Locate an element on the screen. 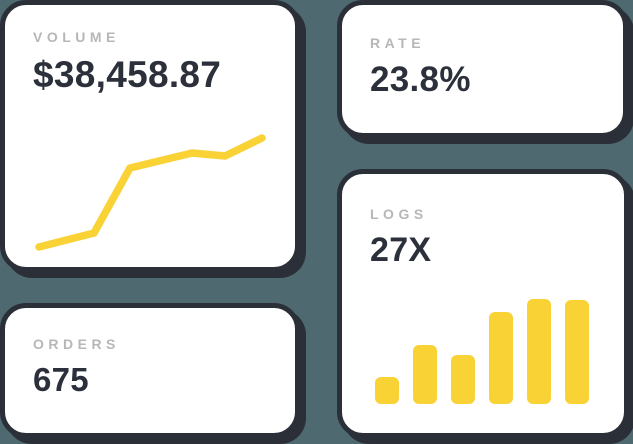 Image resolution: width=633 pixels, height=444 pixels. logs-bar-chart is located at coordinates (482, 351).